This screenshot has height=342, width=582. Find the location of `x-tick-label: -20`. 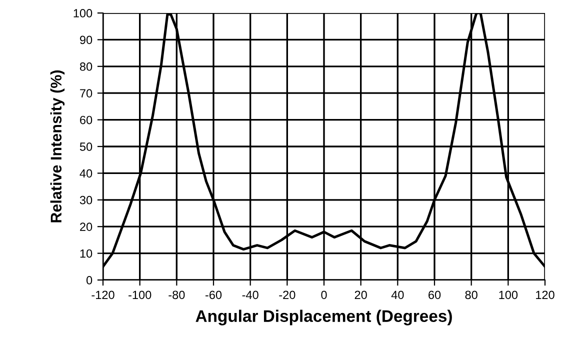

x-tick-label: -20 is located at coordinates (287, 295).